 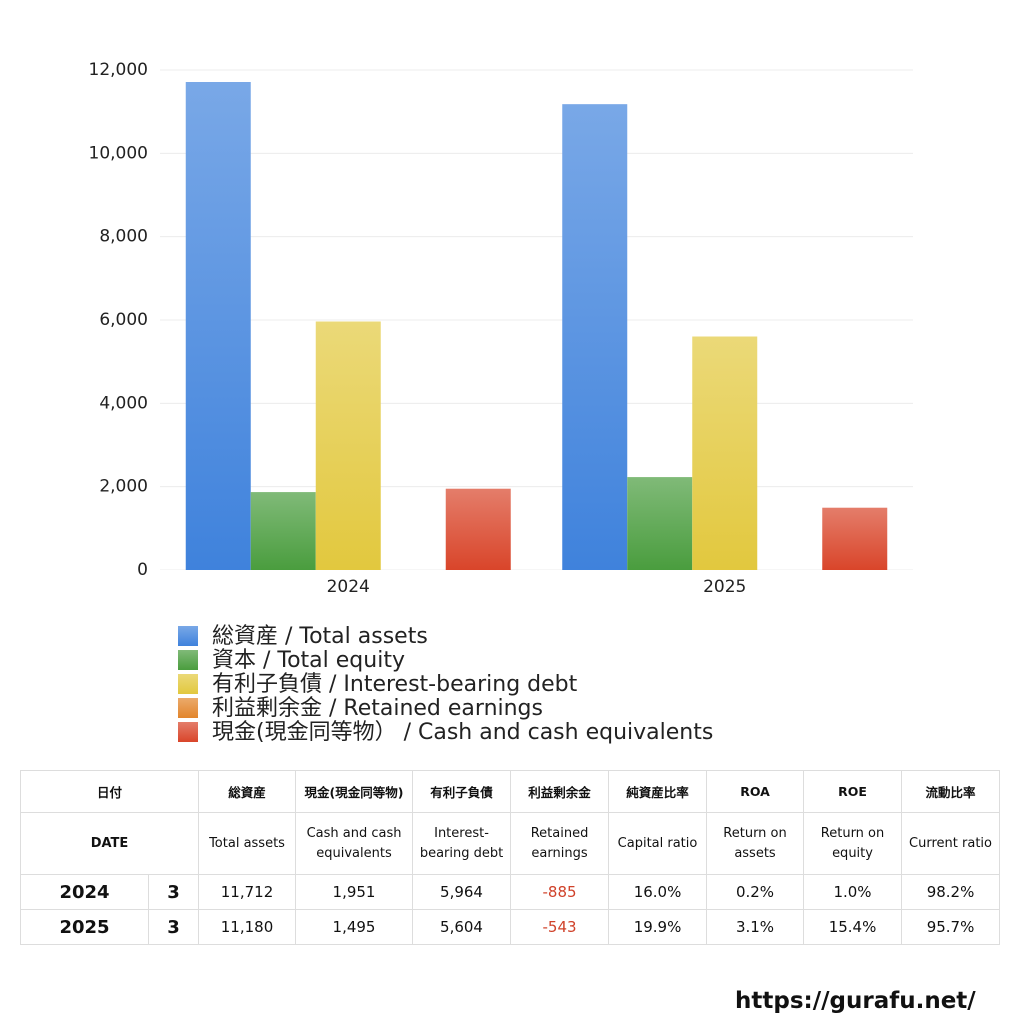 What do you see at coordinates (658, 892) in the screenshot?
I see `data-cell: 16.0%` at bounding box center [658, 892].